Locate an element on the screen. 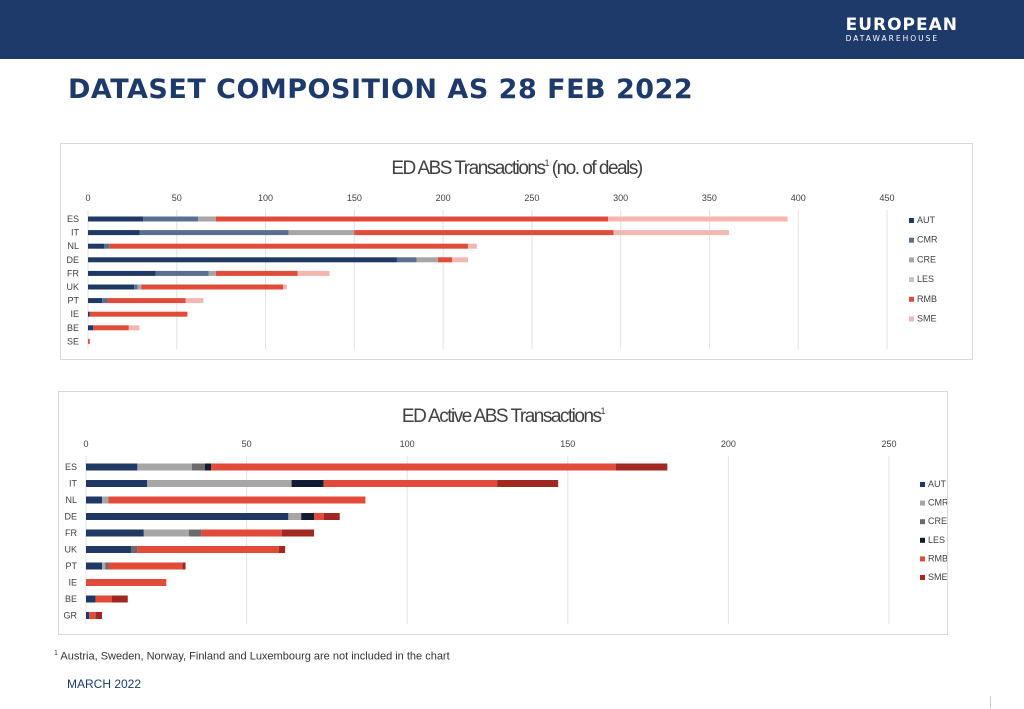 The height and width of the screenshot is (709, 1024). category-label: PT is located at coordinates (71, 566).